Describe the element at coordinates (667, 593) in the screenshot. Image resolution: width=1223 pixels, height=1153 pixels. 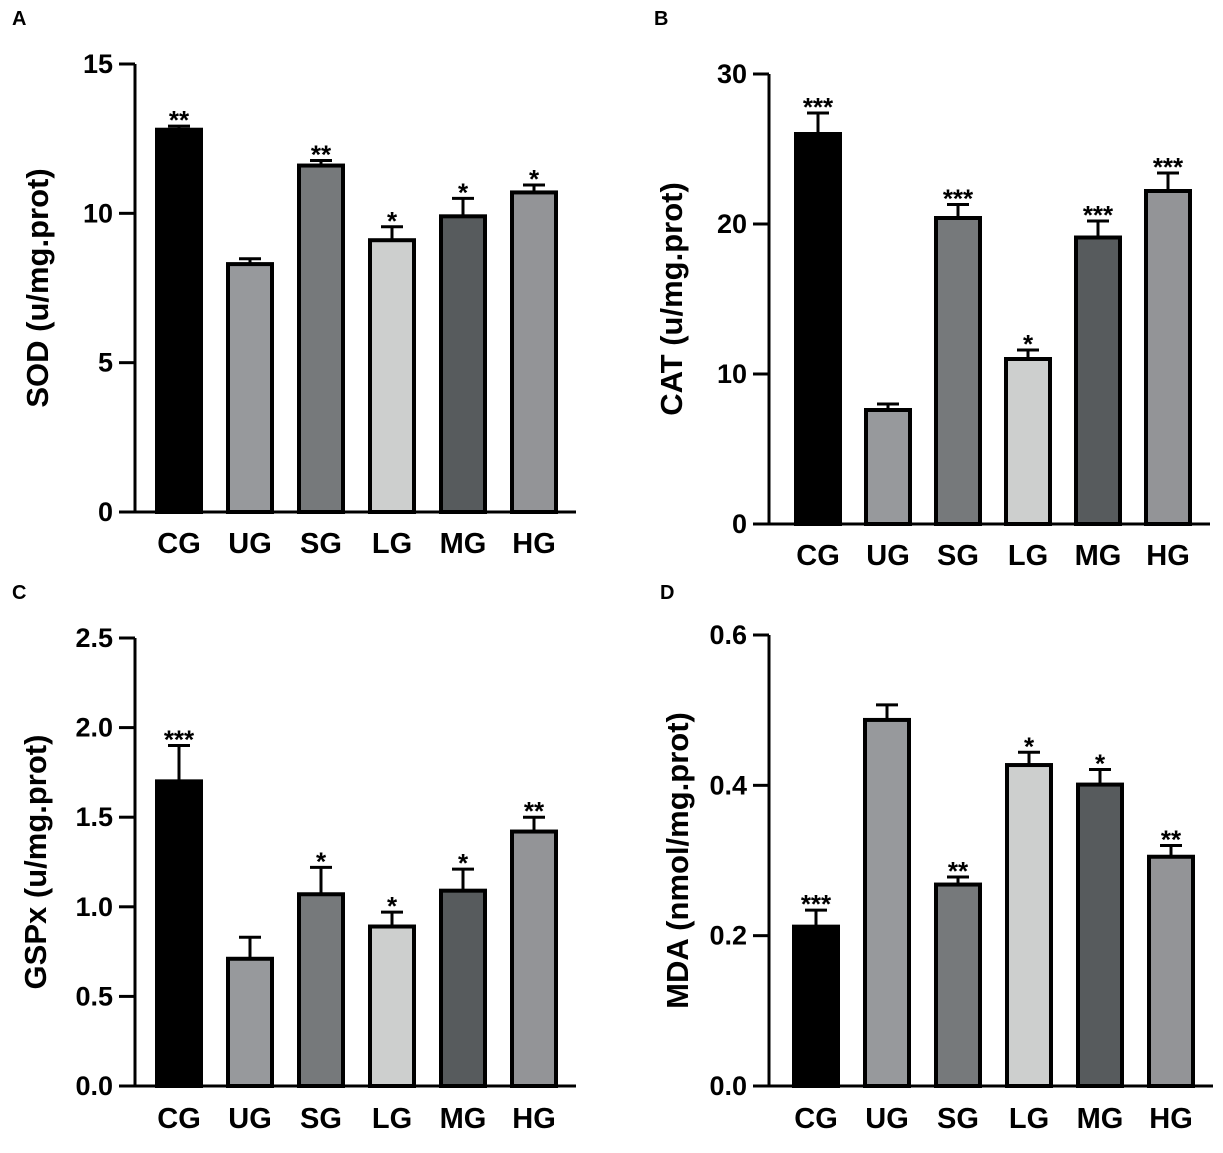
I see `panel-label-d: D` at that location.